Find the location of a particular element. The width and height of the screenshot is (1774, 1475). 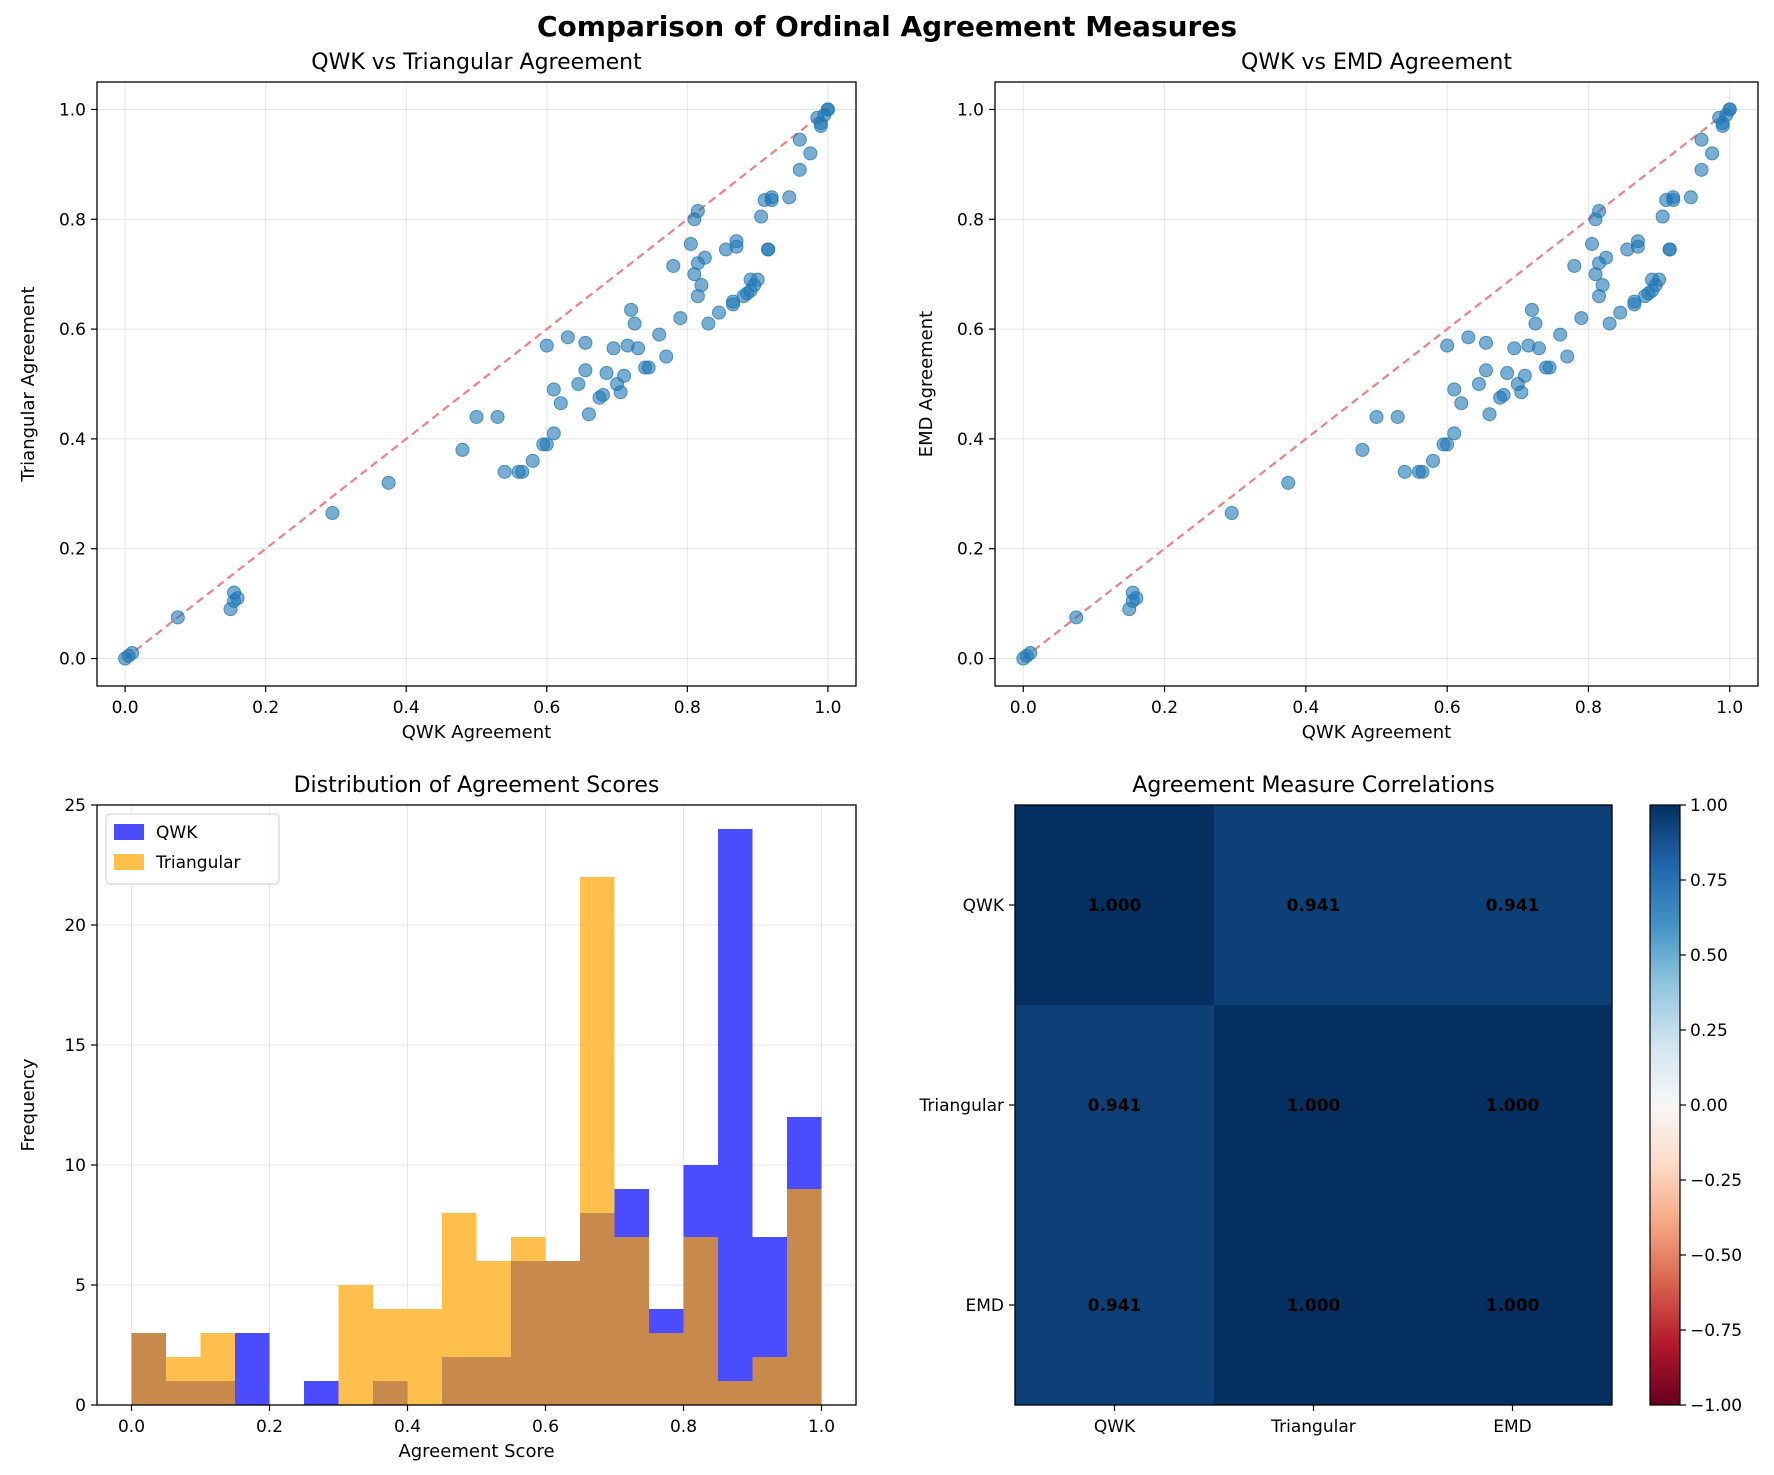

y-axis-label: Triangular Agreement is located at coordinates (28, 384).